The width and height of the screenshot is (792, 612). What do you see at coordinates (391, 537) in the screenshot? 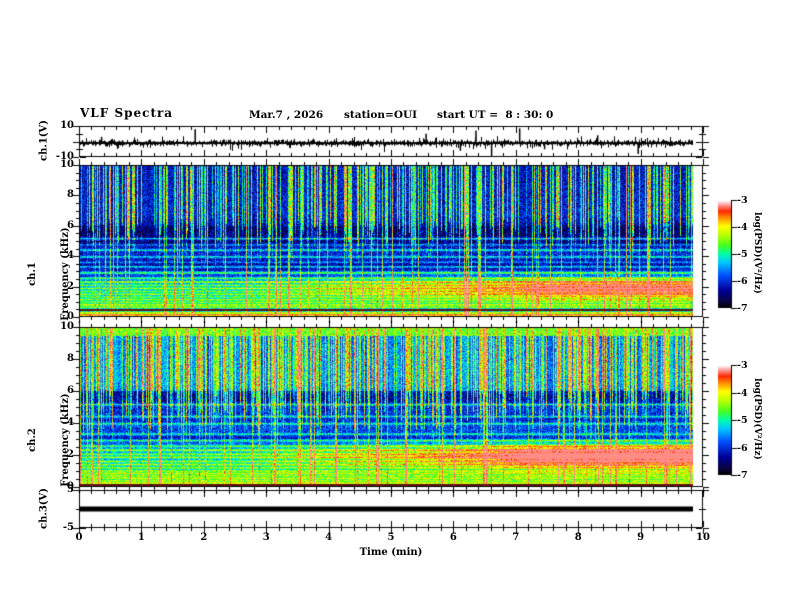
I see `x-tick-label: 5` at bounding box center [391, 537].